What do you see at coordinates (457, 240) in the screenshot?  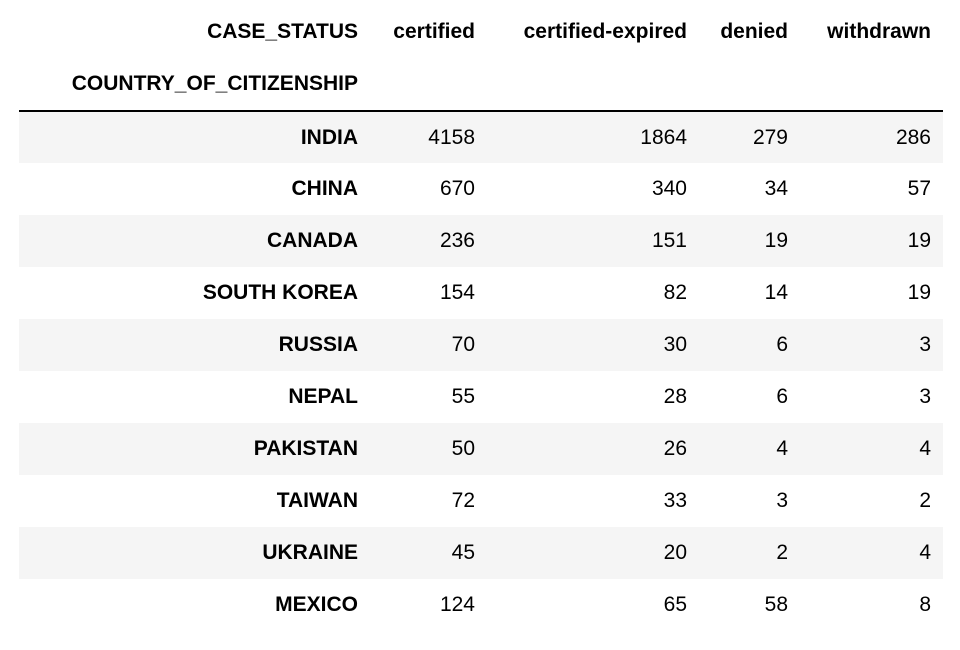 I see `cell-certified: 236` at bounding box center [457, 240].